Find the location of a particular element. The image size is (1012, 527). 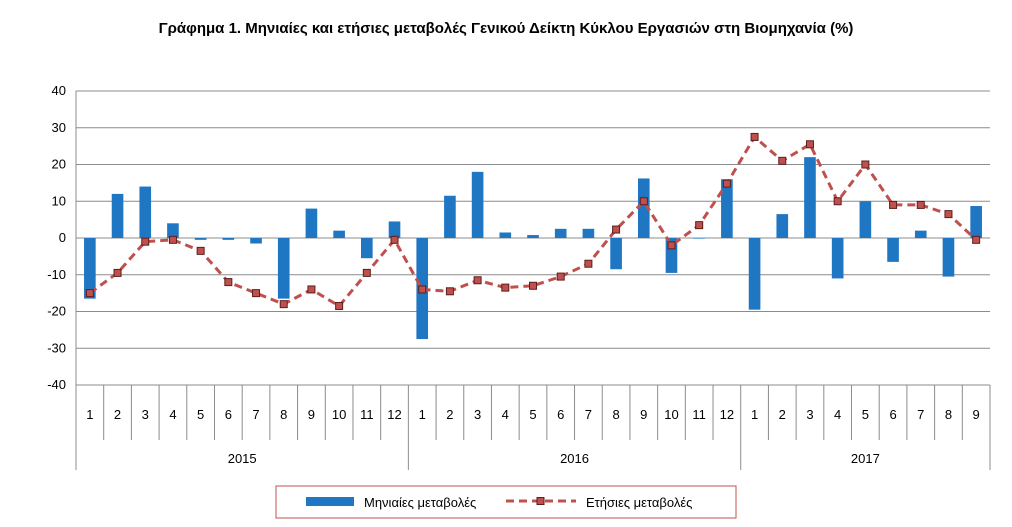

year-label: 2015 is located at coordinates (242, 458).